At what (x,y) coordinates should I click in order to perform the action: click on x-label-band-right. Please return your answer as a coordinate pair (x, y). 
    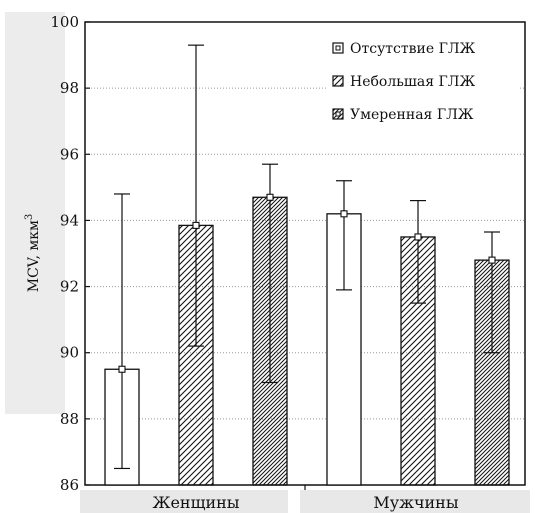
    Looking at the image, I should click on (415, 501).